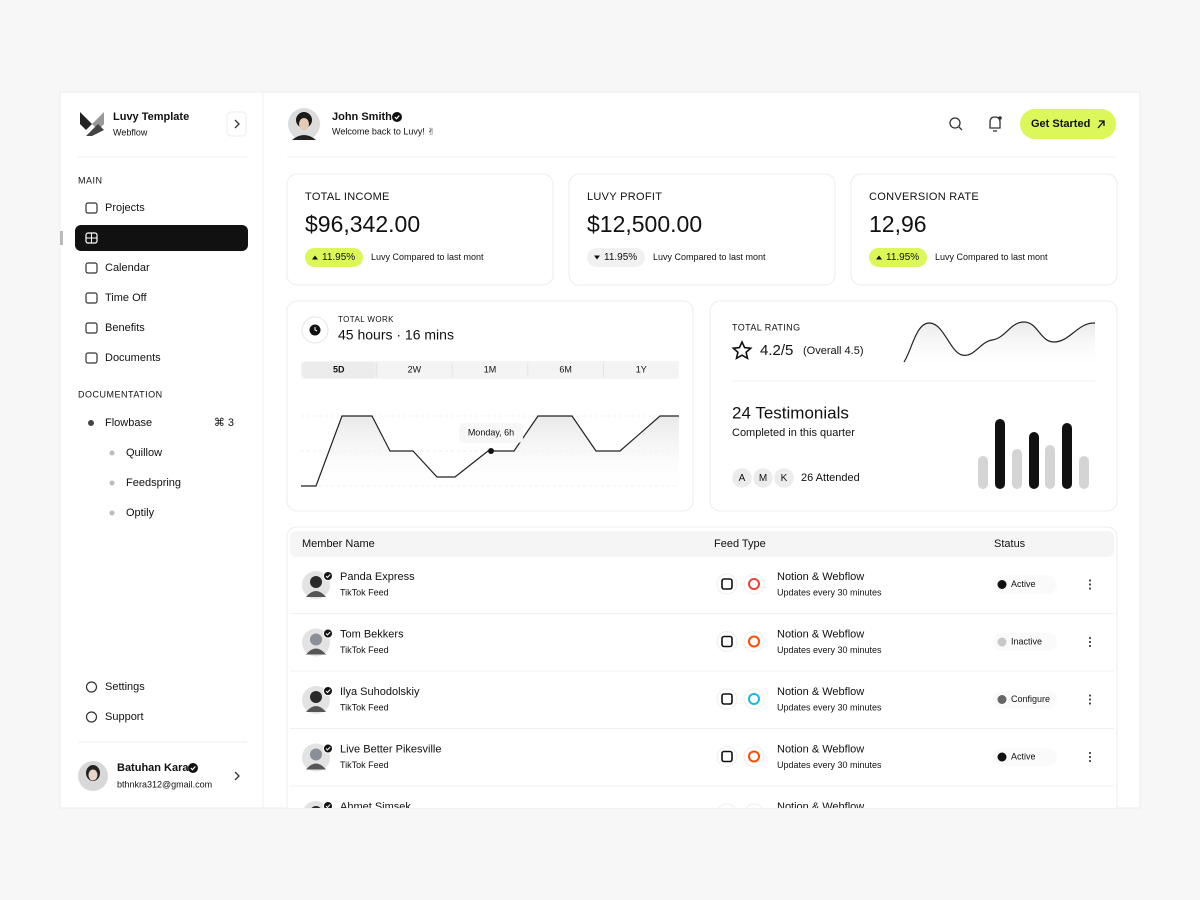  I want to click on shortcut: ⌘ 3, so click(224, 423).